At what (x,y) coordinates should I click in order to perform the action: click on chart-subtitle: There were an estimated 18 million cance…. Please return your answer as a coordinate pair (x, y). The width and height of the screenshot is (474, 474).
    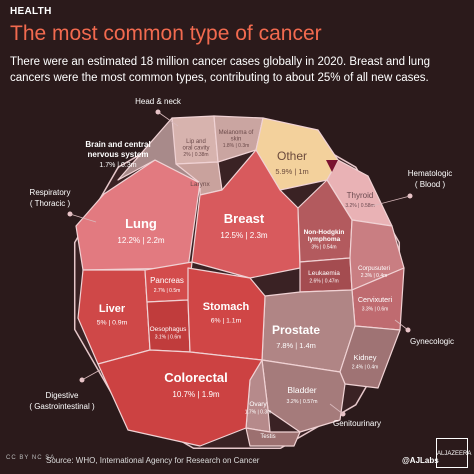
    Looking at the image, I should click on (220, 70).